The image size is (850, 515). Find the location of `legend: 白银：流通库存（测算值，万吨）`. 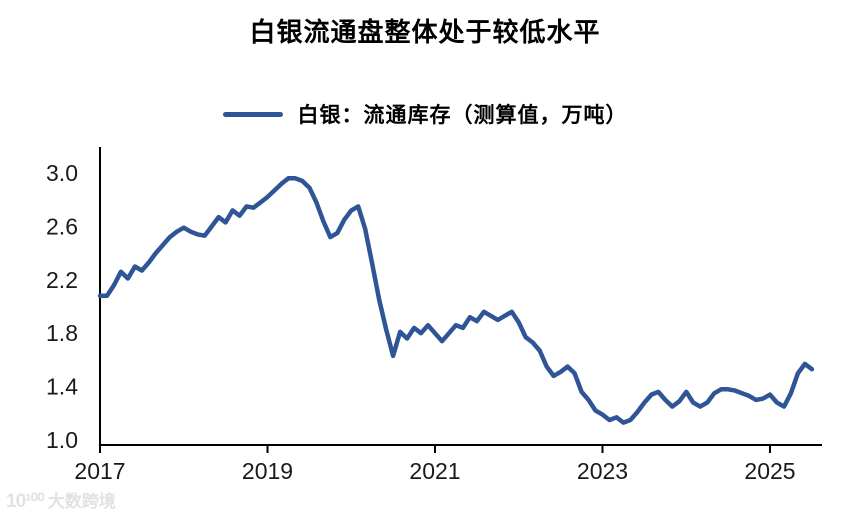

legend: 白银：流通库存（测算值，万吨） is located at coordinates (425, 114).